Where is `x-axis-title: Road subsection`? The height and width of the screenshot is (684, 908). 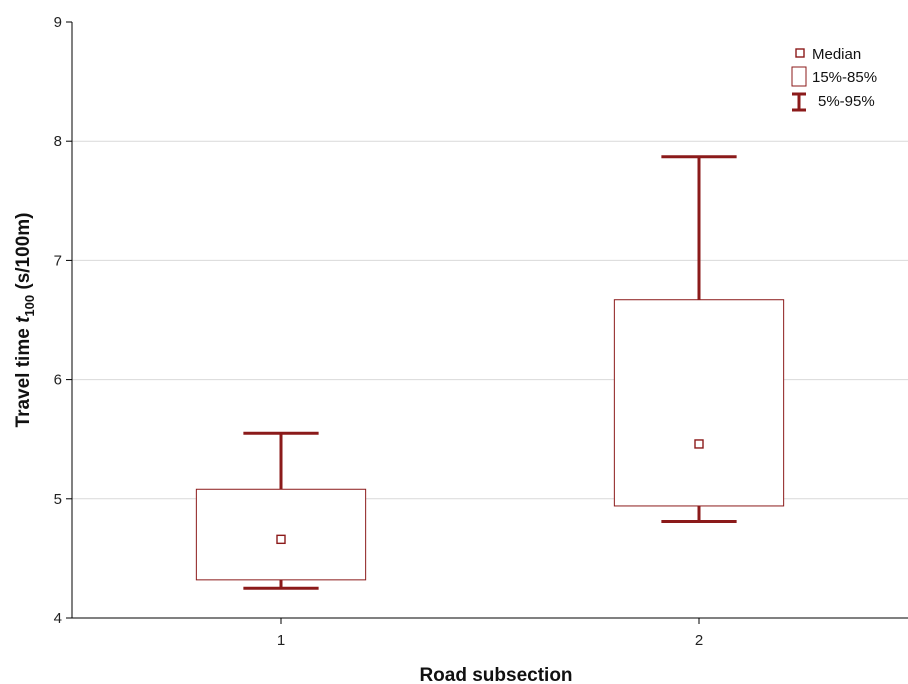 x-axis-title: Road subsection is located at coordinates (495, 674).